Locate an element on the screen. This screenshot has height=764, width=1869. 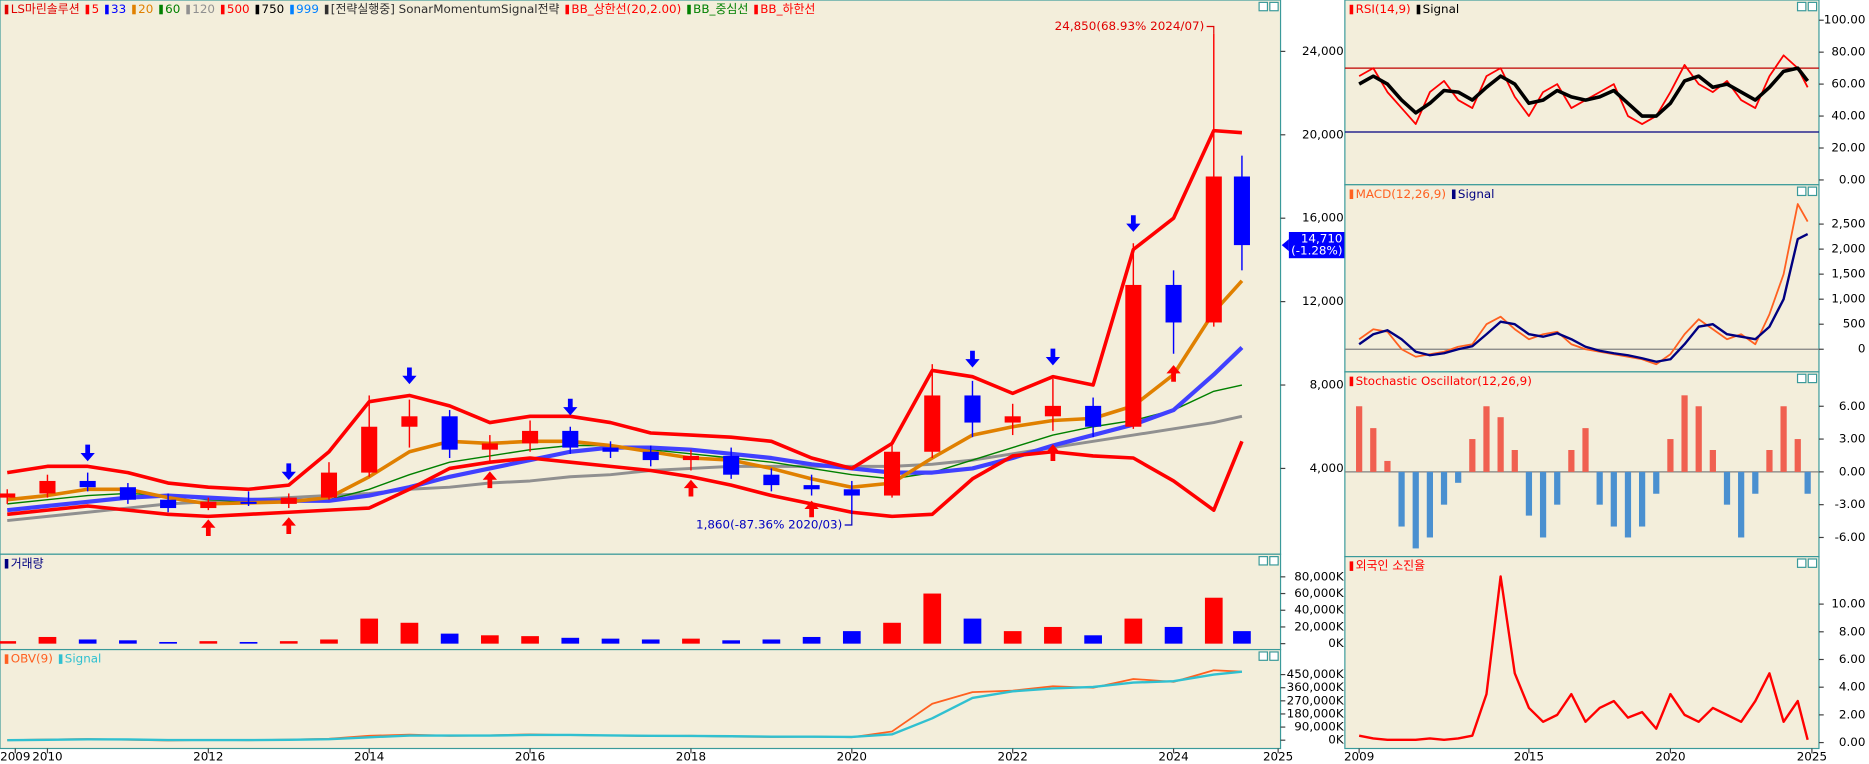
legend-label: 5 is located at coordinates (96, 9).